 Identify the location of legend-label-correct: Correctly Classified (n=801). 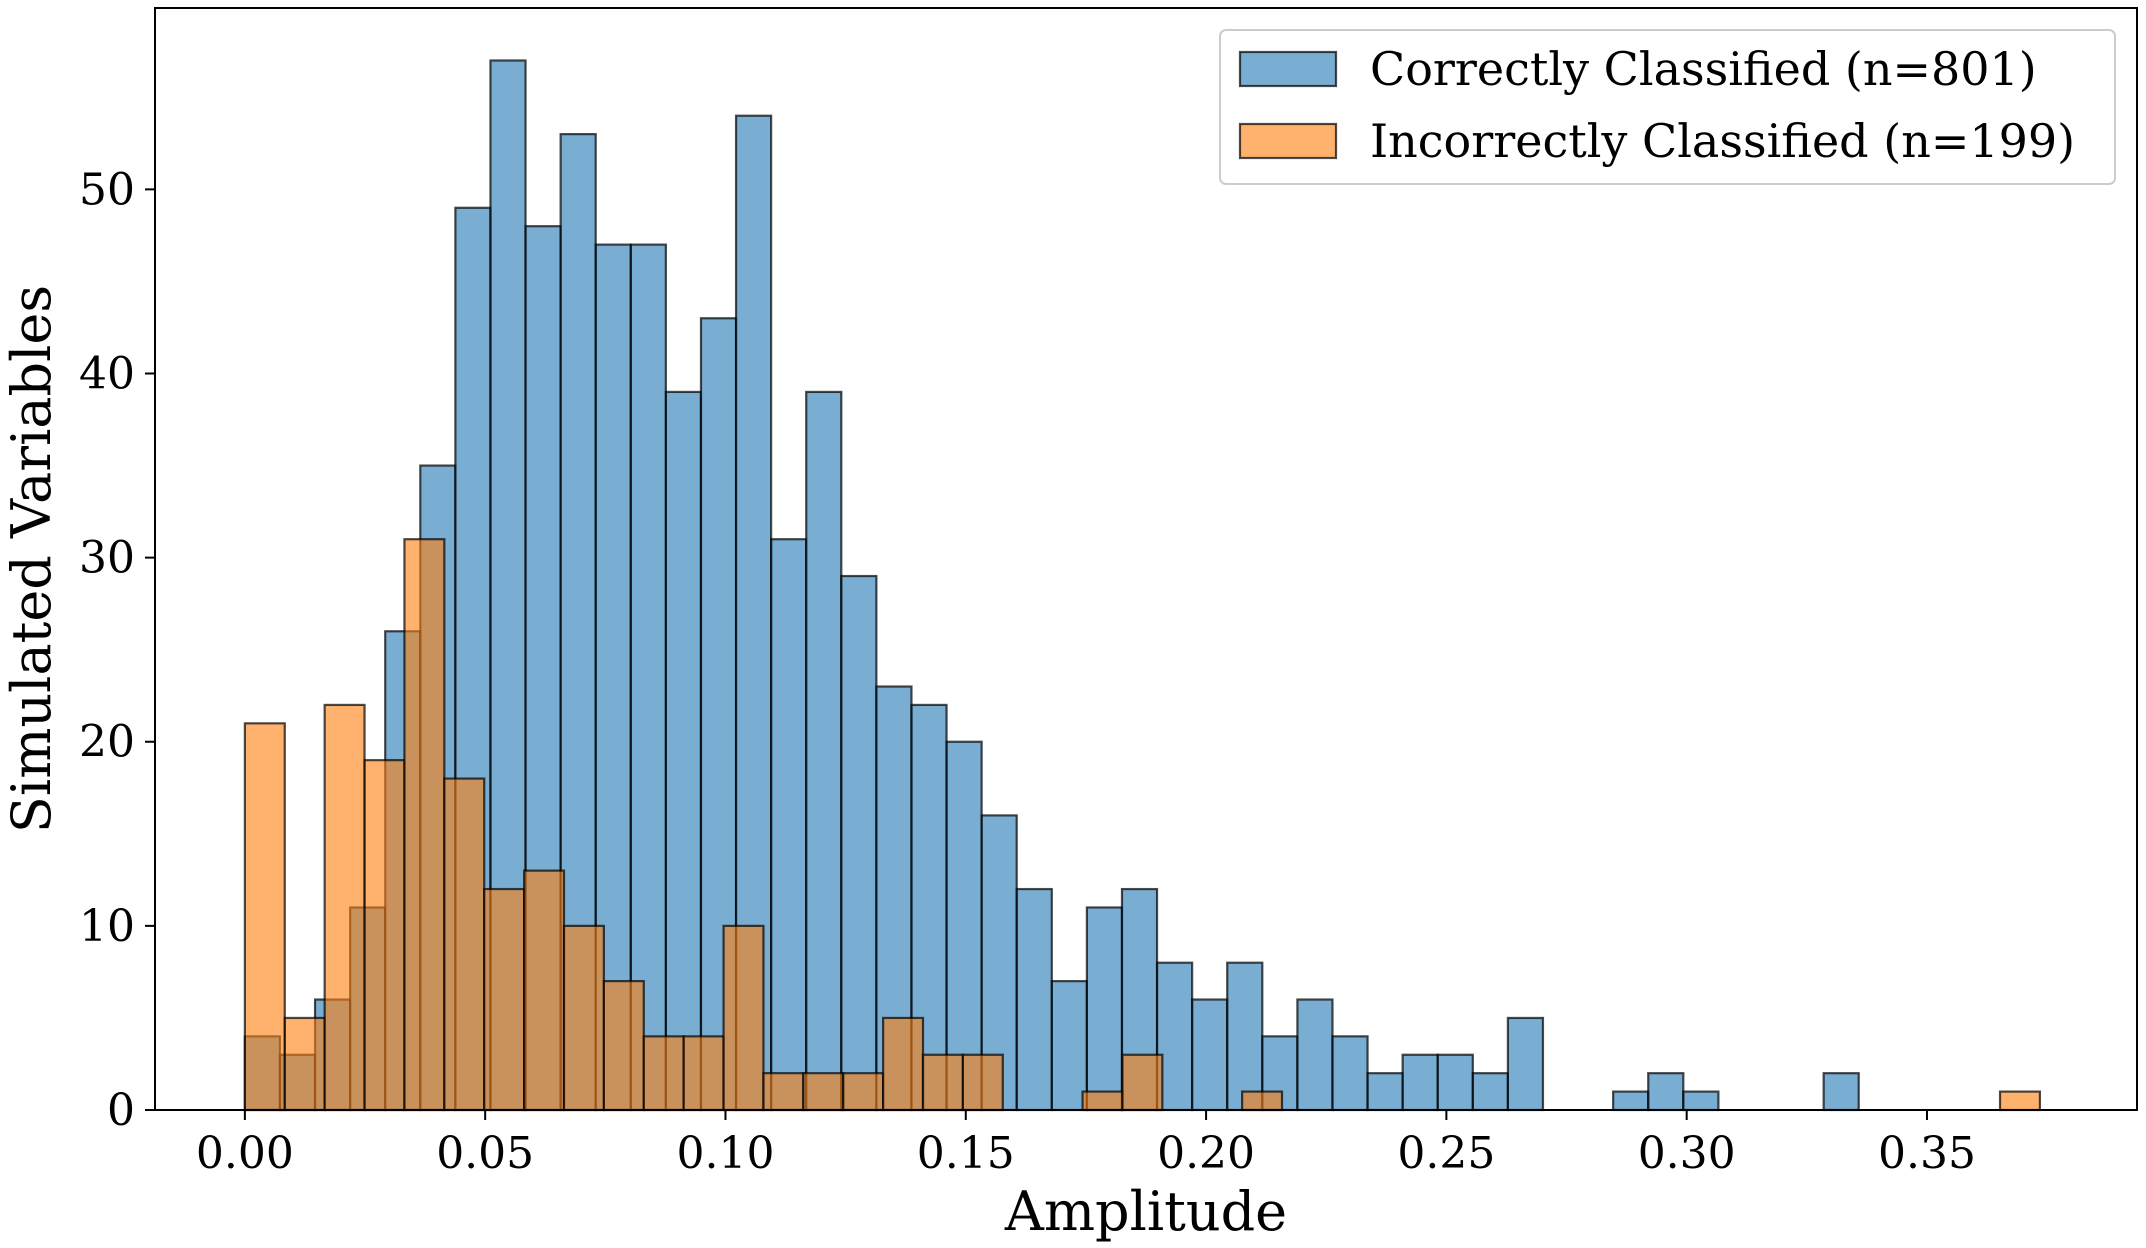
(1703, 69).